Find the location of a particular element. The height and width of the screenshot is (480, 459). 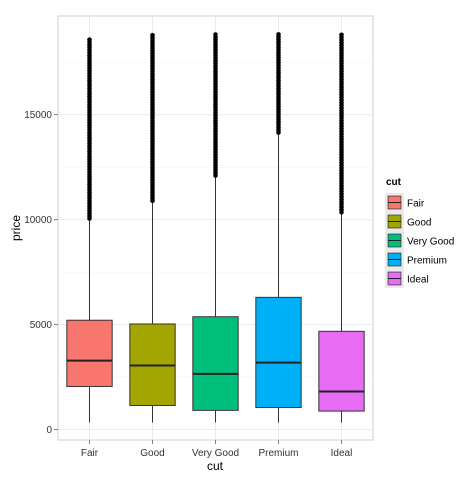

legend-label: Ideal is located at coordinates (418, 280).